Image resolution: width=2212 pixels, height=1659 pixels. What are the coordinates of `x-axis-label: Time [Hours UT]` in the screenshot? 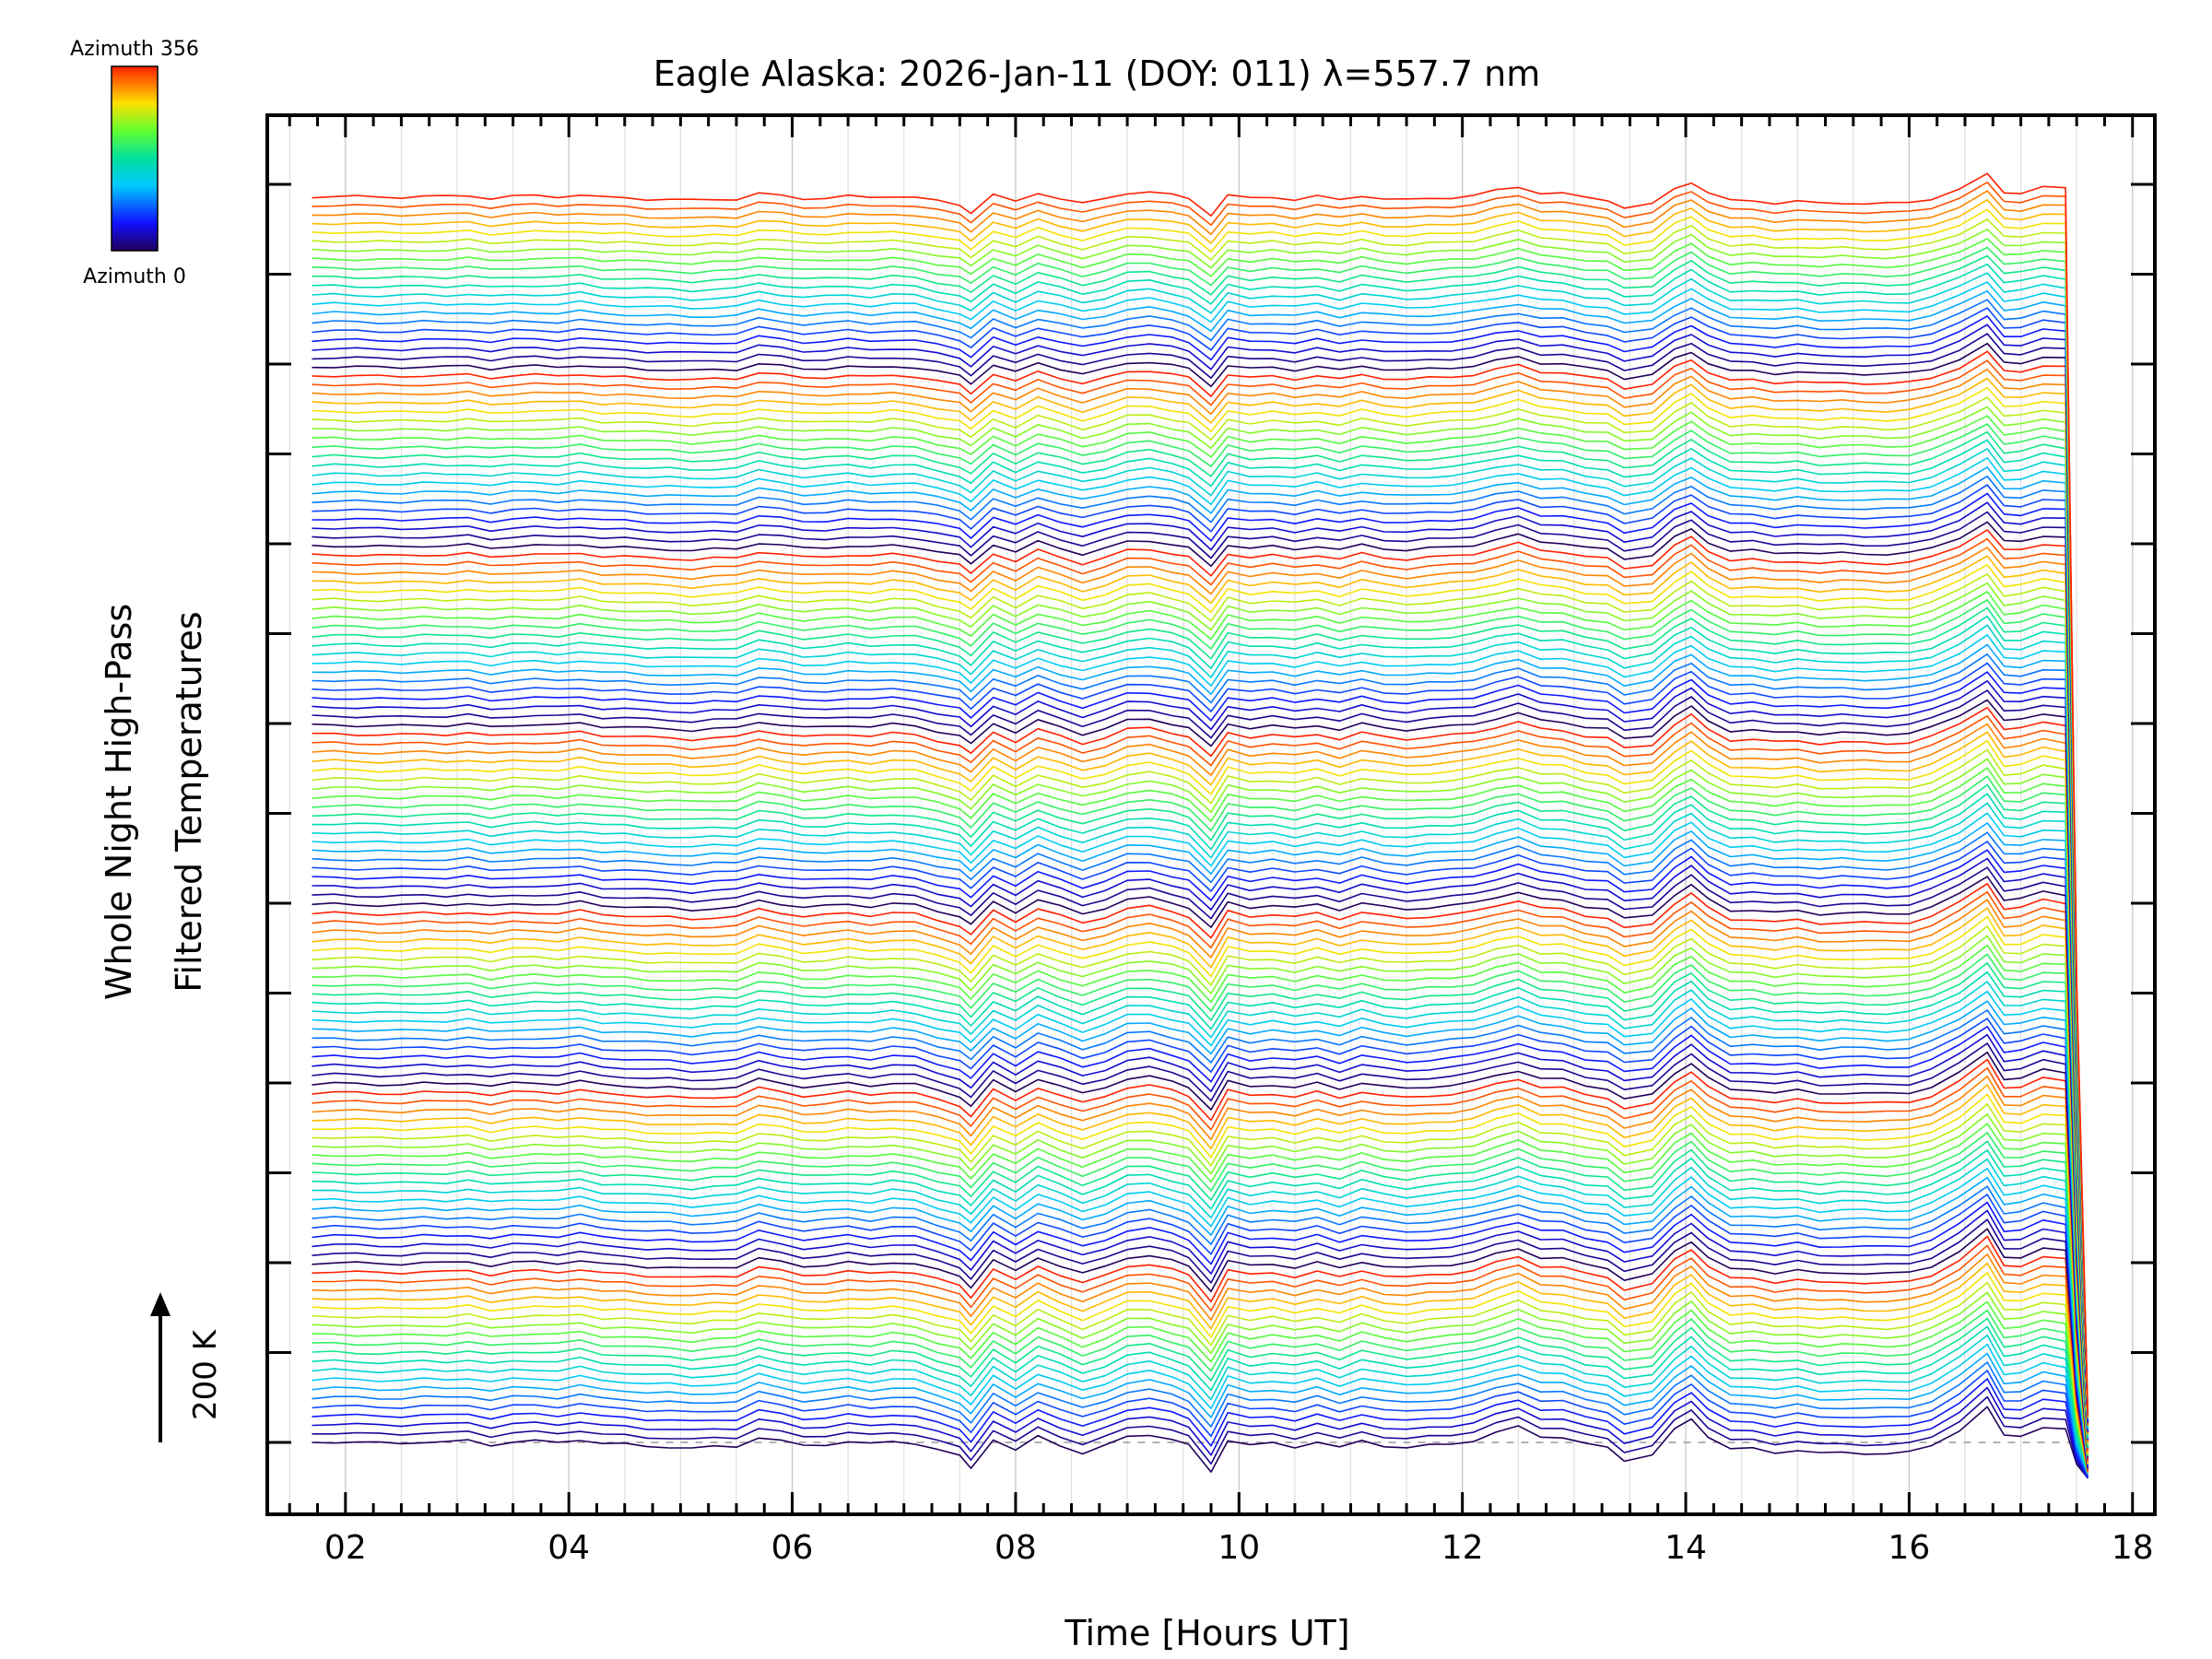 It's located at (1206, 1633).